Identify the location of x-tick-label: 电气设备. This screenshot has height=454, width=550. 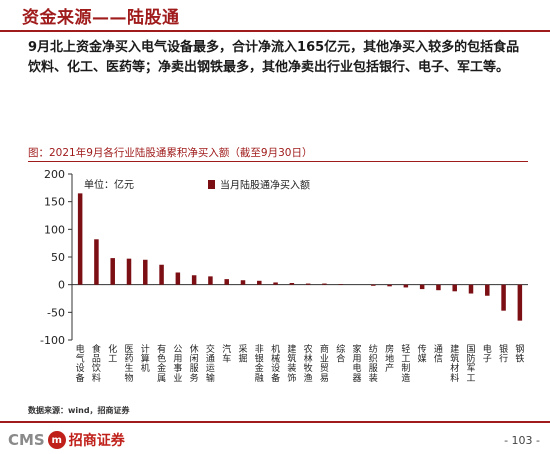
(80, 363).